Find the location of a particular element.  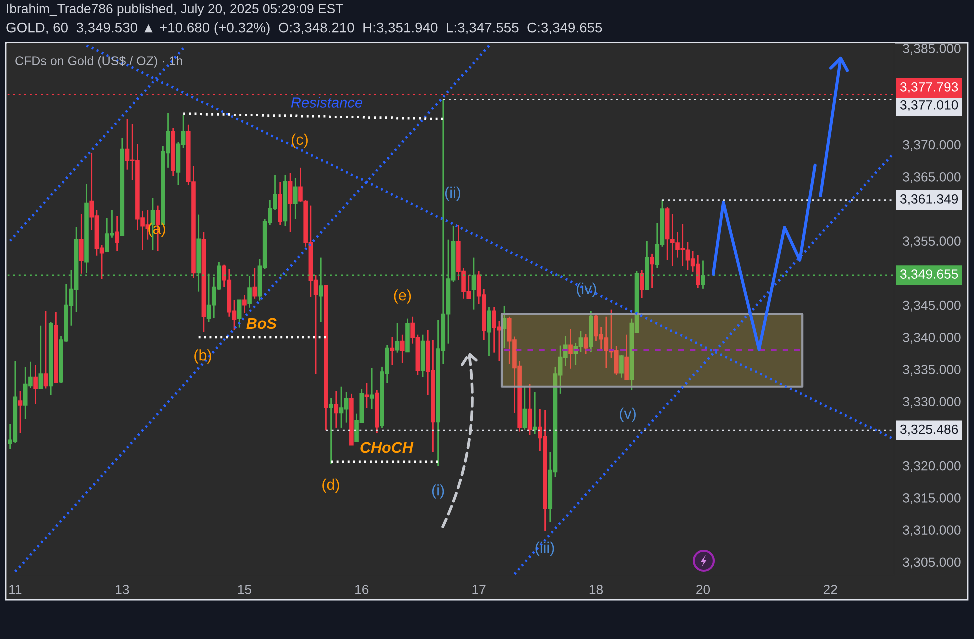

y-tick-label: 3,305.000 is located at coordinates (932, 563).